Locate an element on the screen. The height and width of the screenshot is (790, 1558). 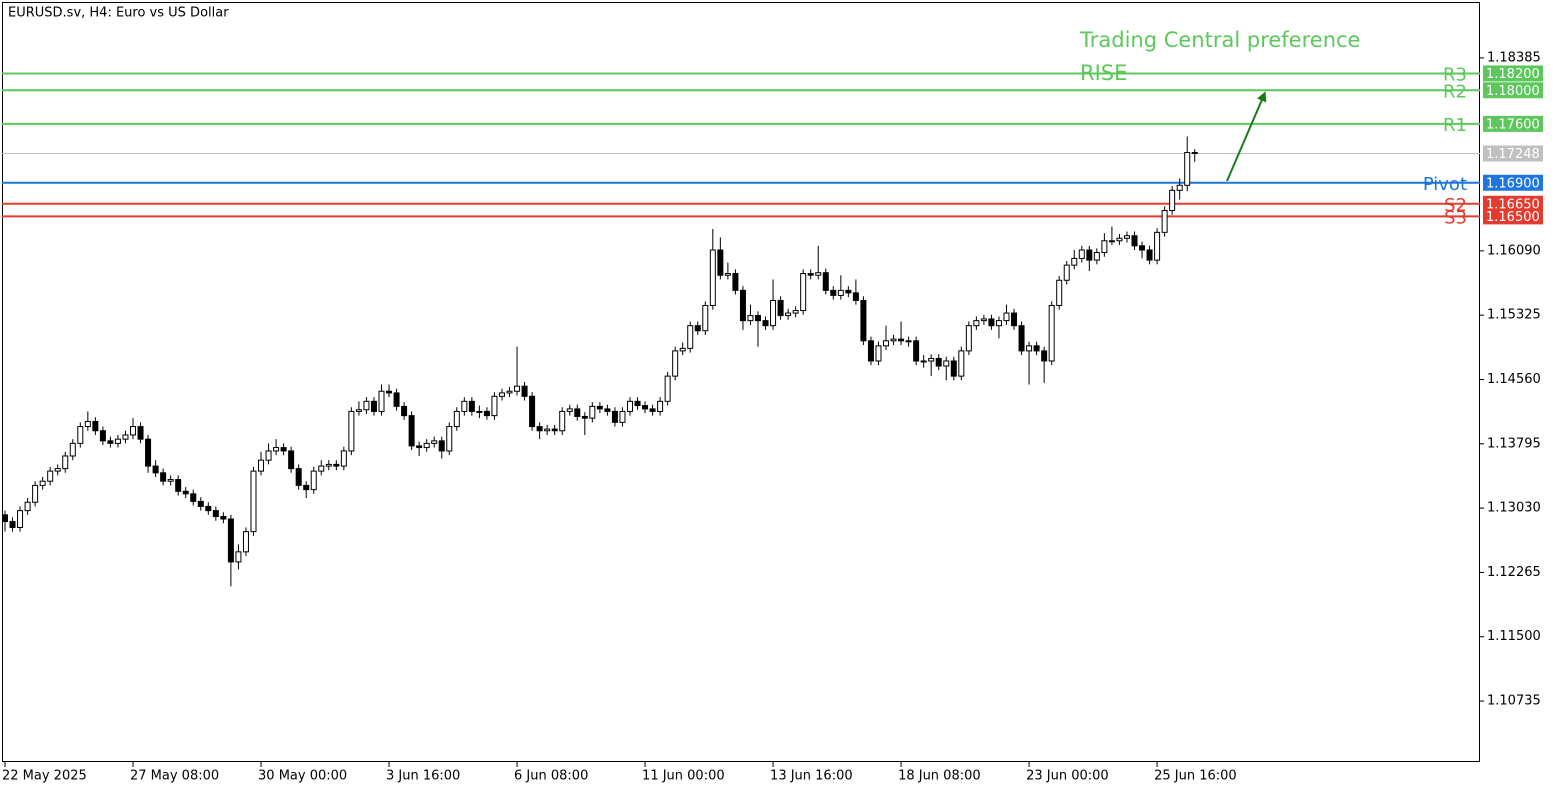
x-tick-label: 18 Jun 08:00 is located at coordinates (939, 776).